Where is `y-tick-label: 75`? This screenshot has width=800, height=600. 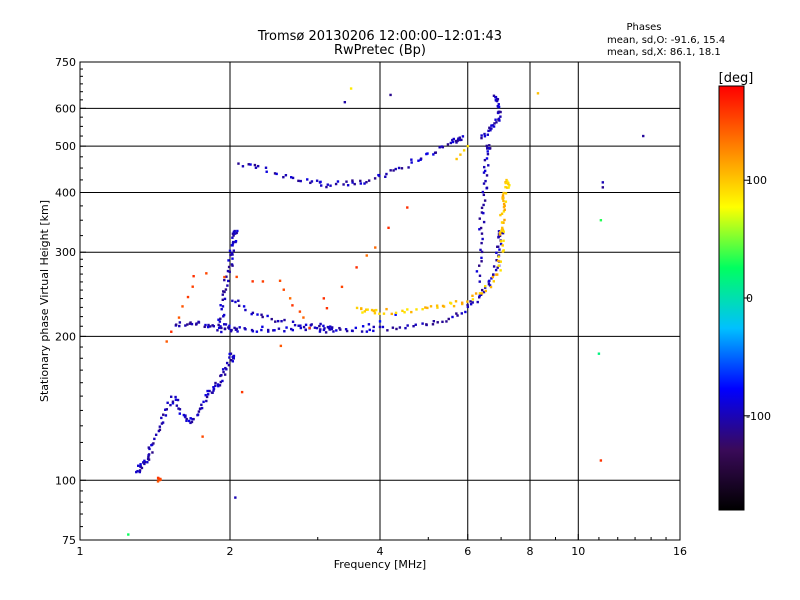
y-tick-label: 75 is located at coordinates (69, 540).